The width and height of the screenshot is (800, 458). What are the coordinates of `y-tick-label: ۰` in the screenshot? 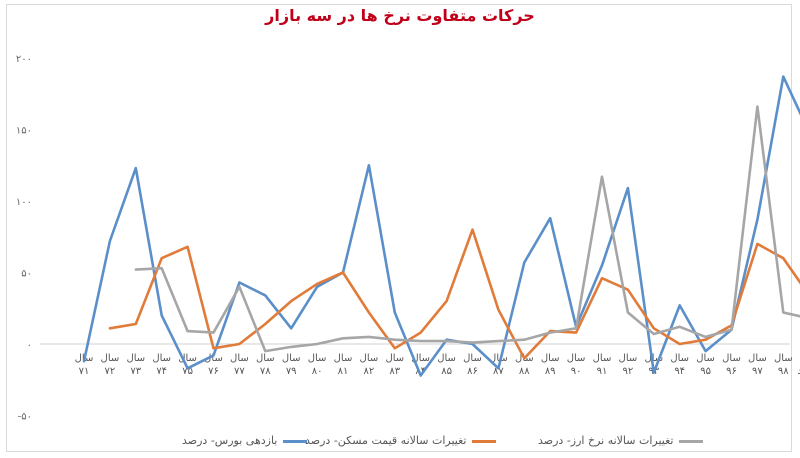 It's located at (29, 345).